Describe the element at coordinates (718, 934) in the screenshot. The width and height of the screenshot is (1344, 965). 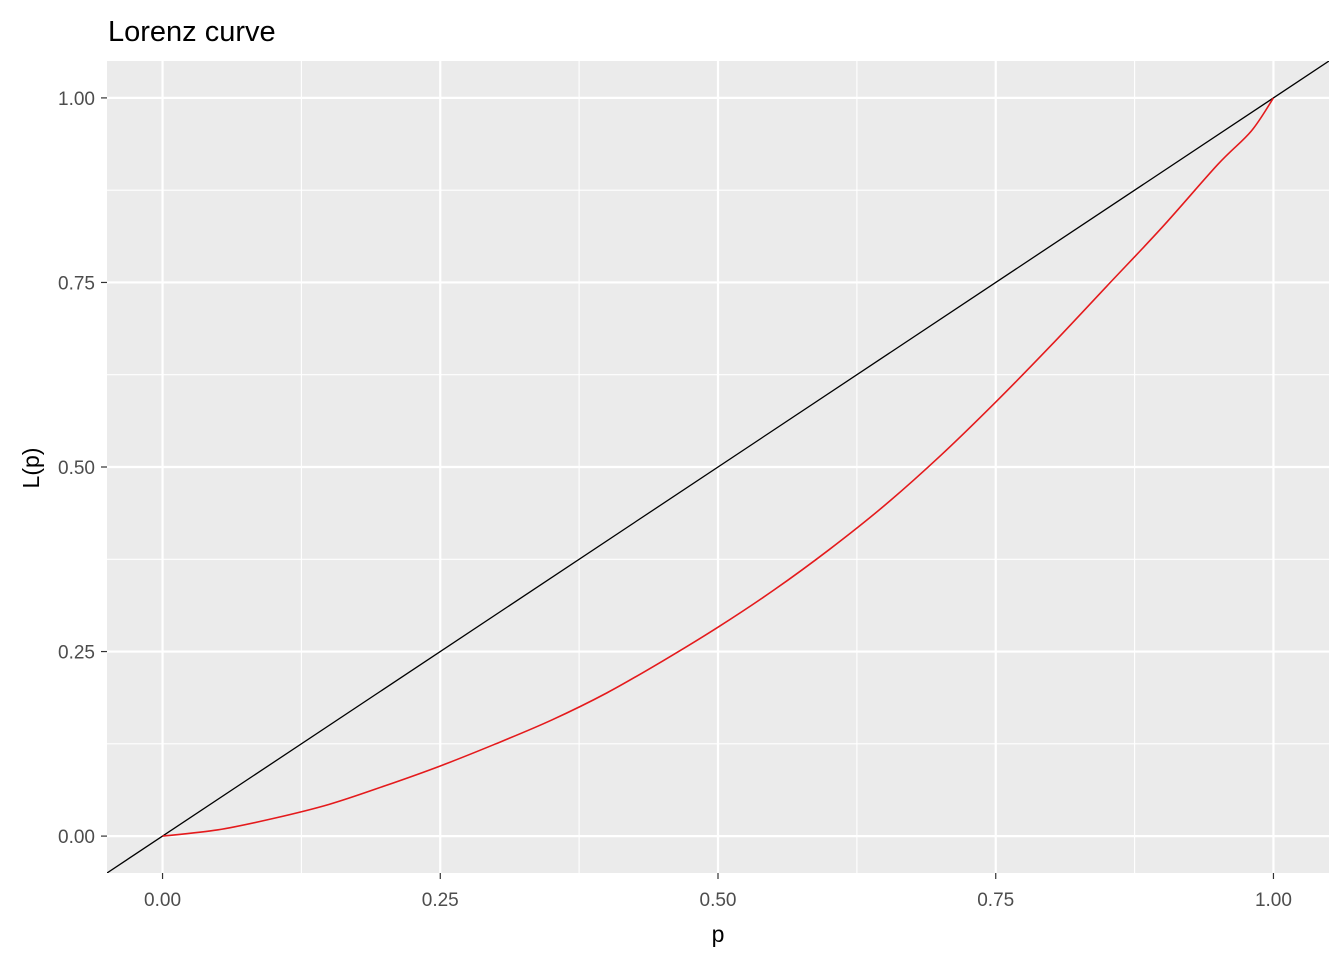
I see `x-axis-label: p` at that location.